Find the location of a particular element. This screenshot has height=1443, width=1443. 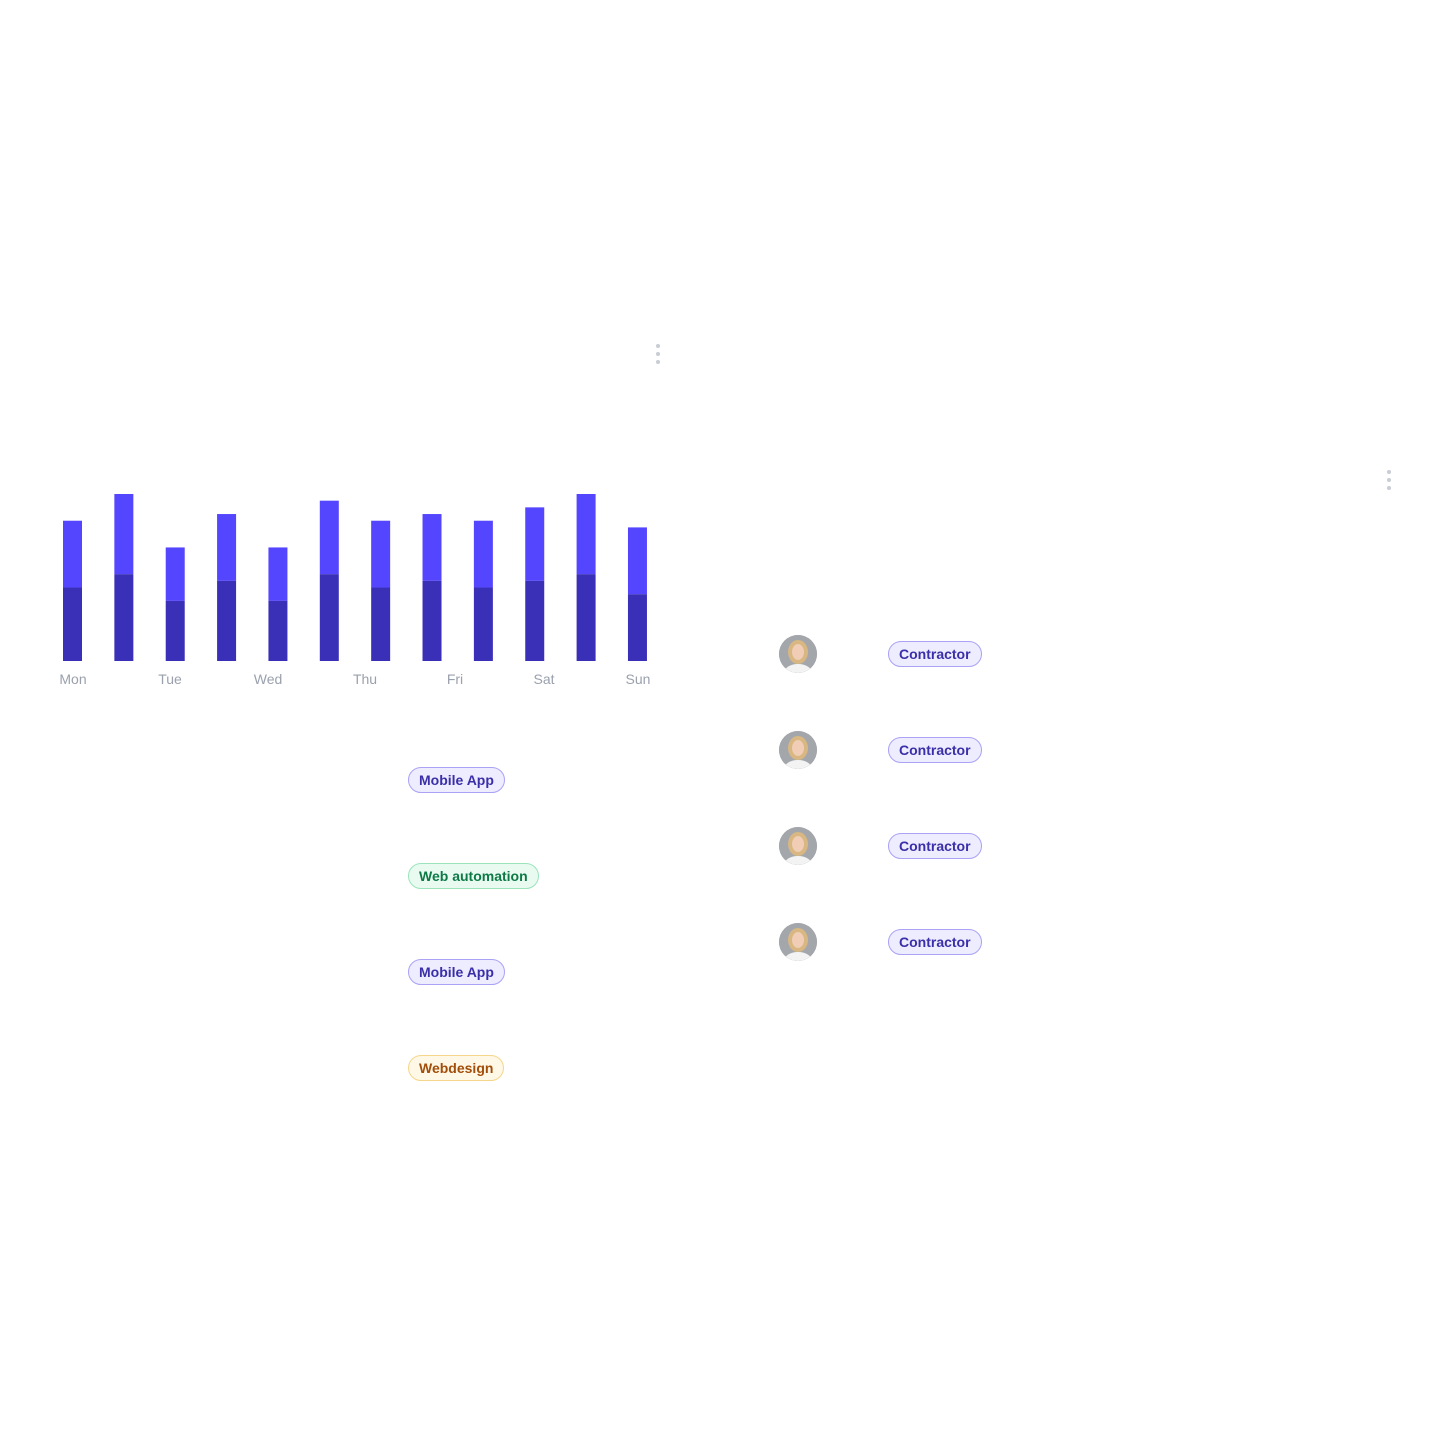

project-tag: Web automation is located at coordinates (473, 876).